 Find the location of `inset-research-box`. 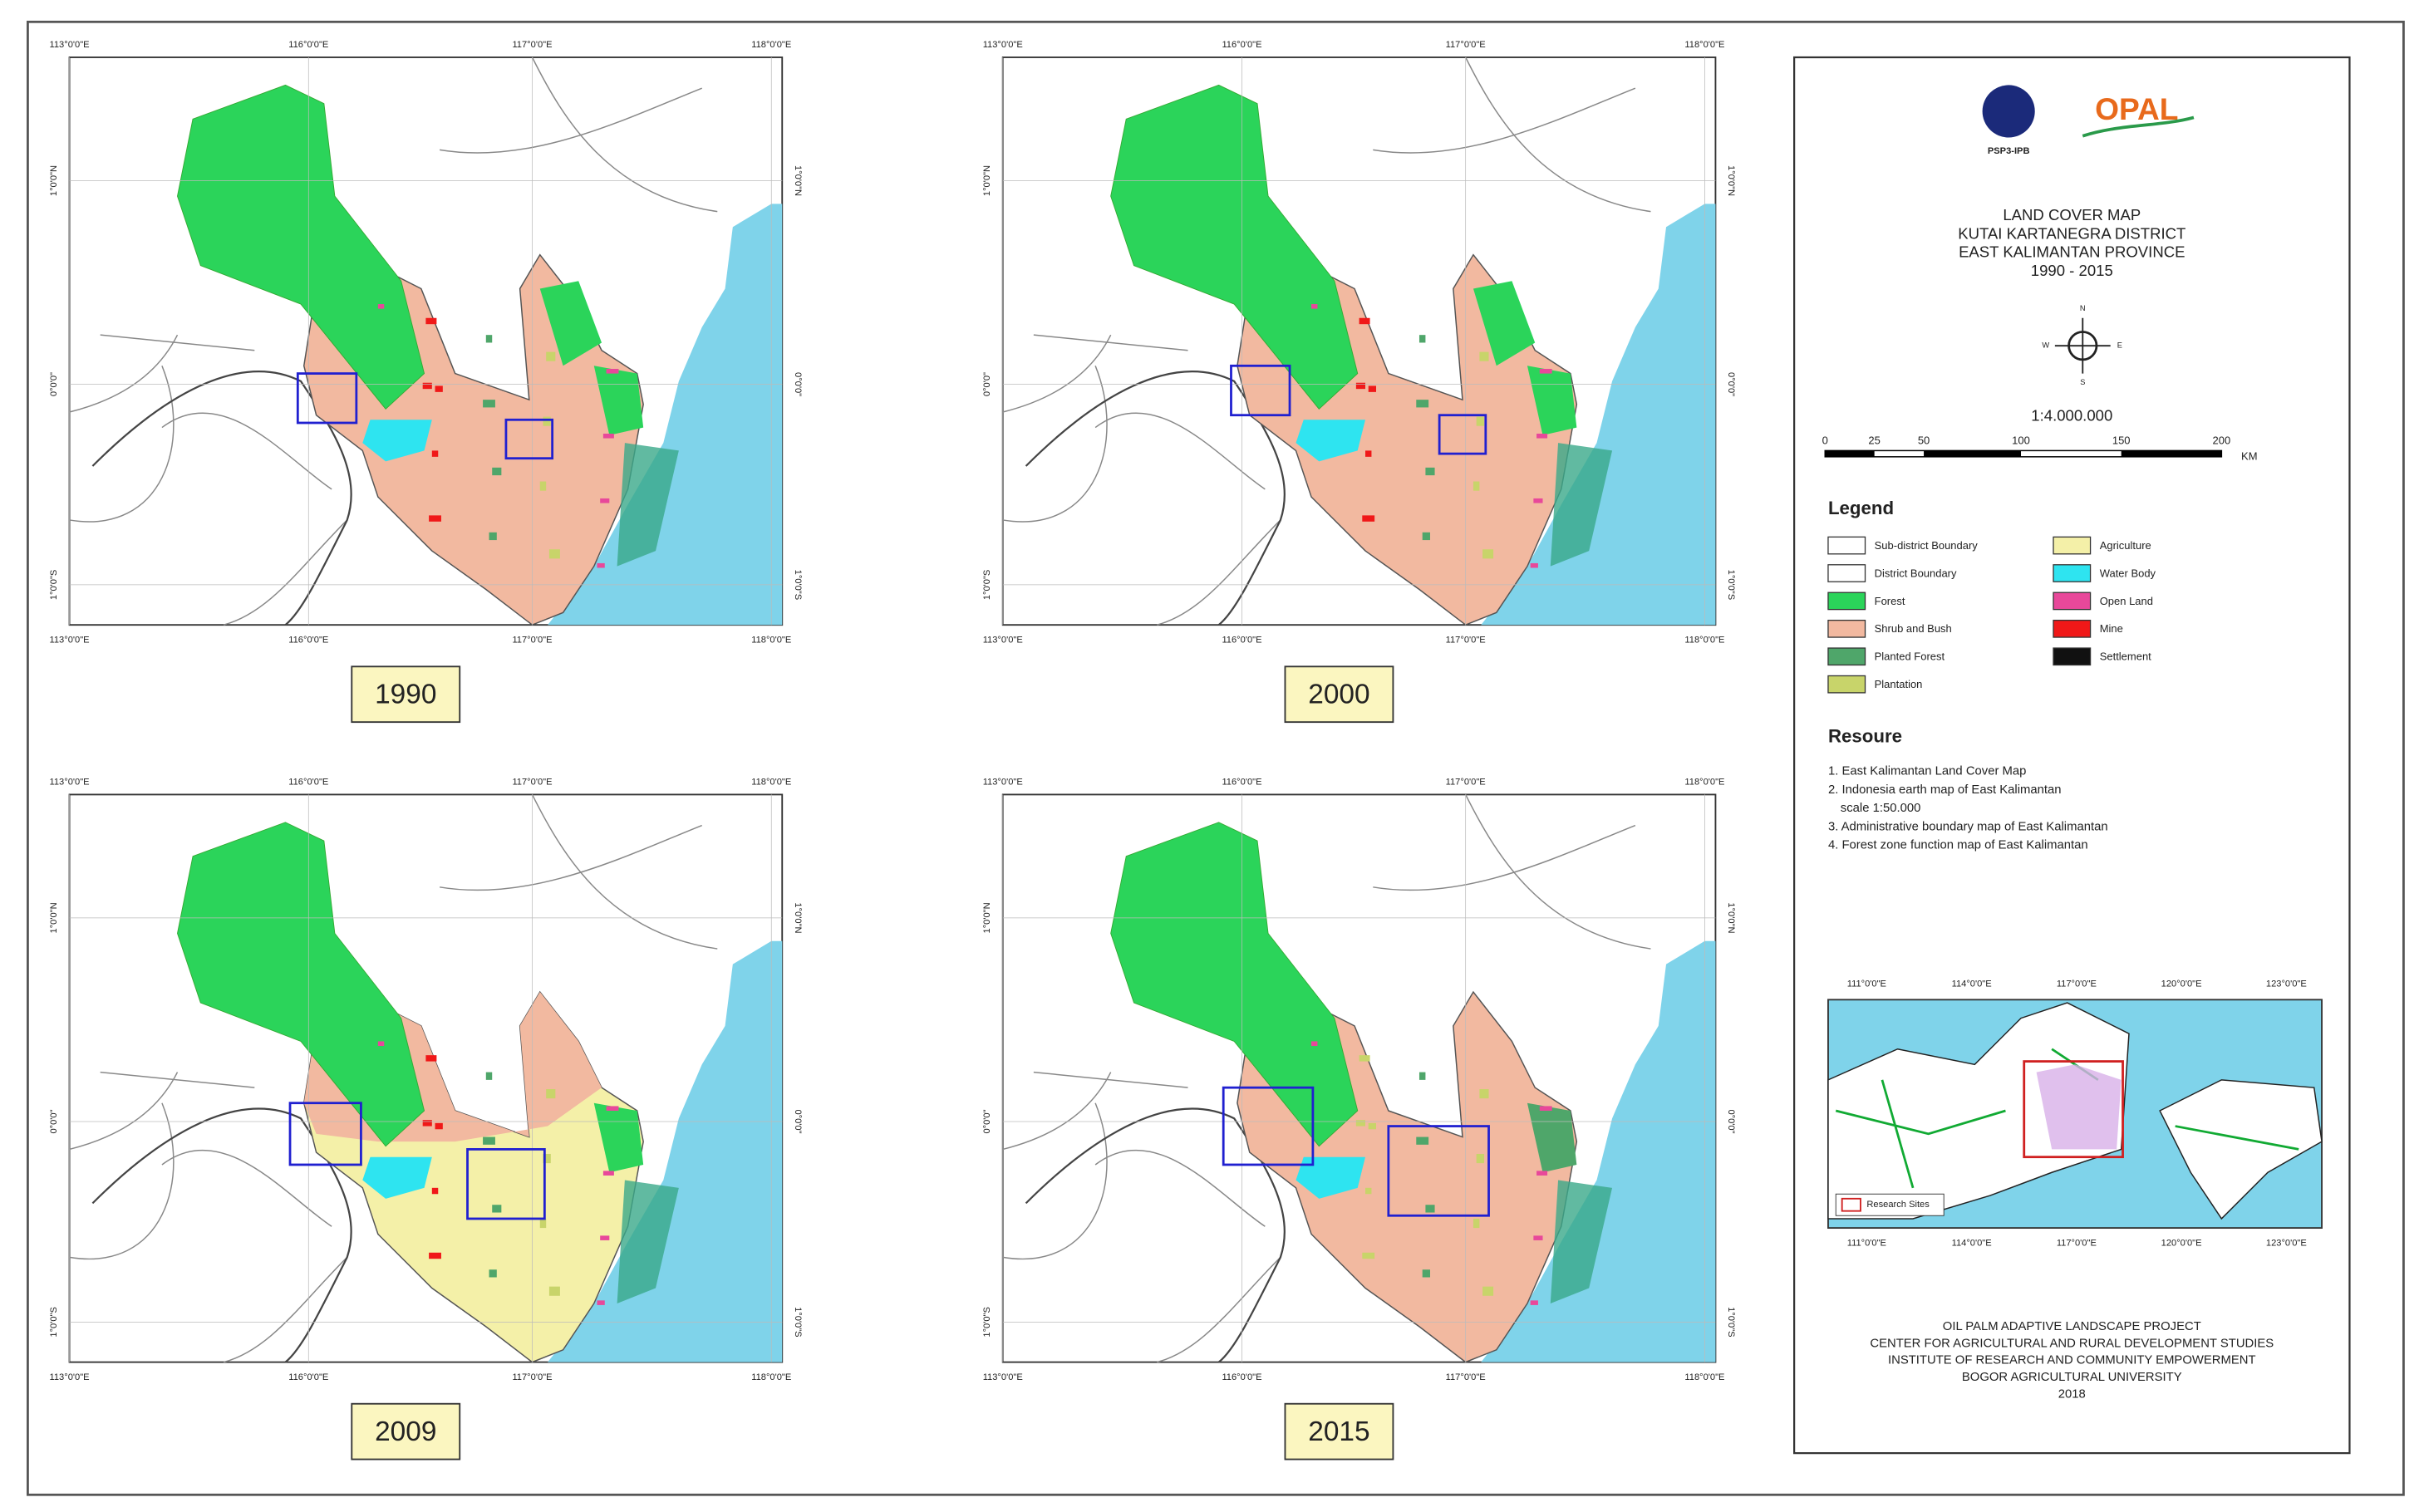

inset-research-box is located at coordinates (2073, 1110).